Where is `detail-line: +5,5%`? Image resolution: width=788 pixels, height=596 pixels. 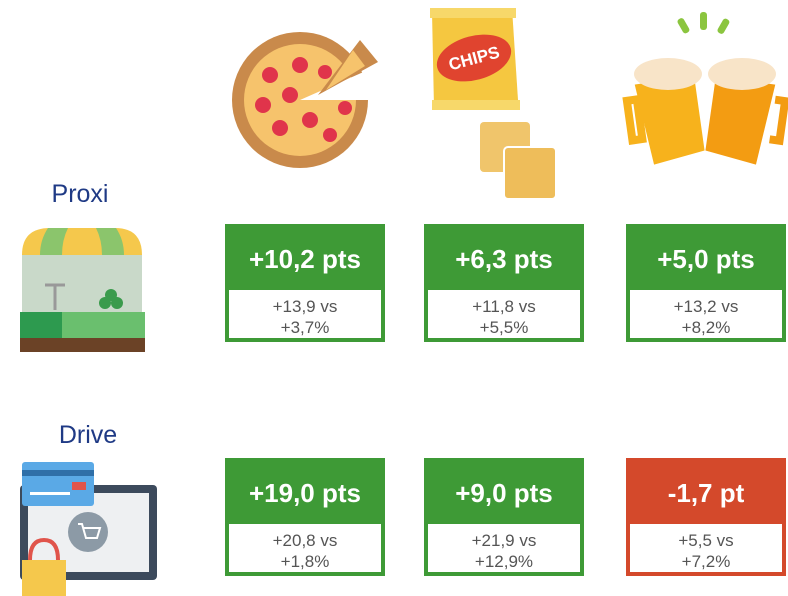 detail-line: +5,5% is located at coordinates (504, 327).